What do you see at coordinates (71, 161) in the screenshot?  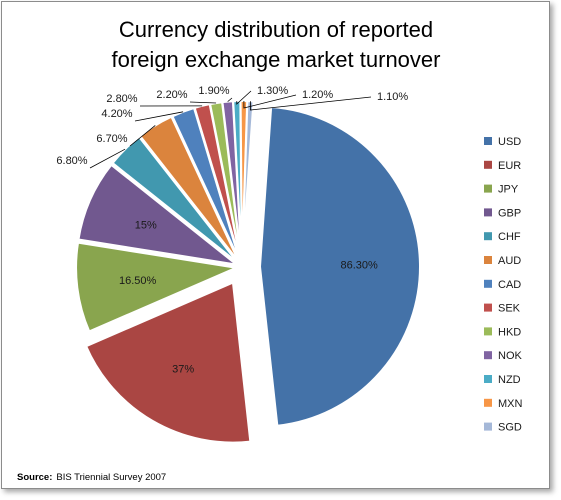 I see `data-label-chf: 6.80%` at bounding box center [71, 161].